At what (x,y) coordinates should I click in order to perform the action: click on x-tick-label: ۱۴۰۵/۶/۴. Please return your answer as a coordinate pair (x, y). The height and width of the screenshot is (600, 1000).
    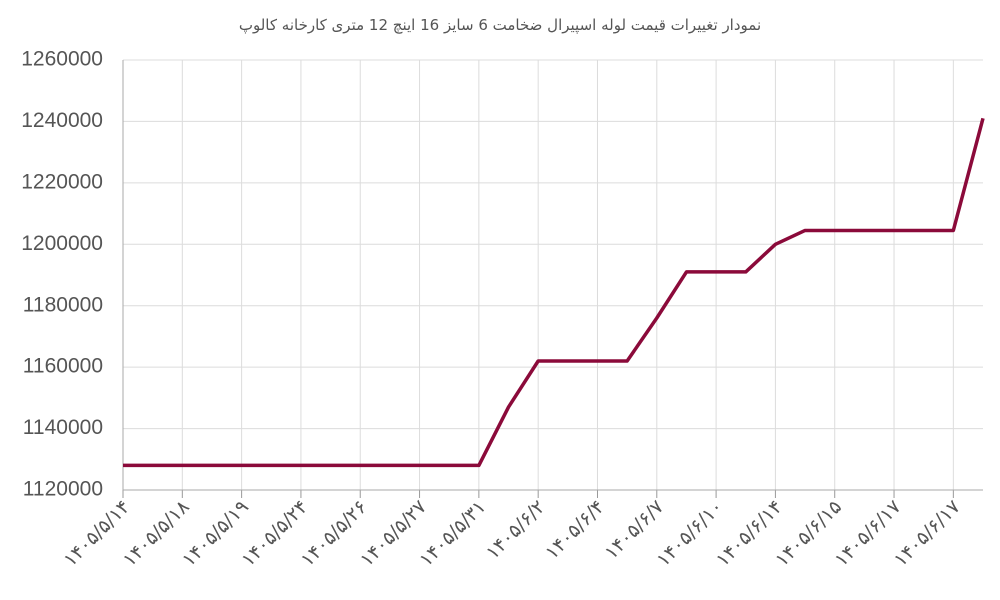
    Looking at the image, I should click on (575, 530).